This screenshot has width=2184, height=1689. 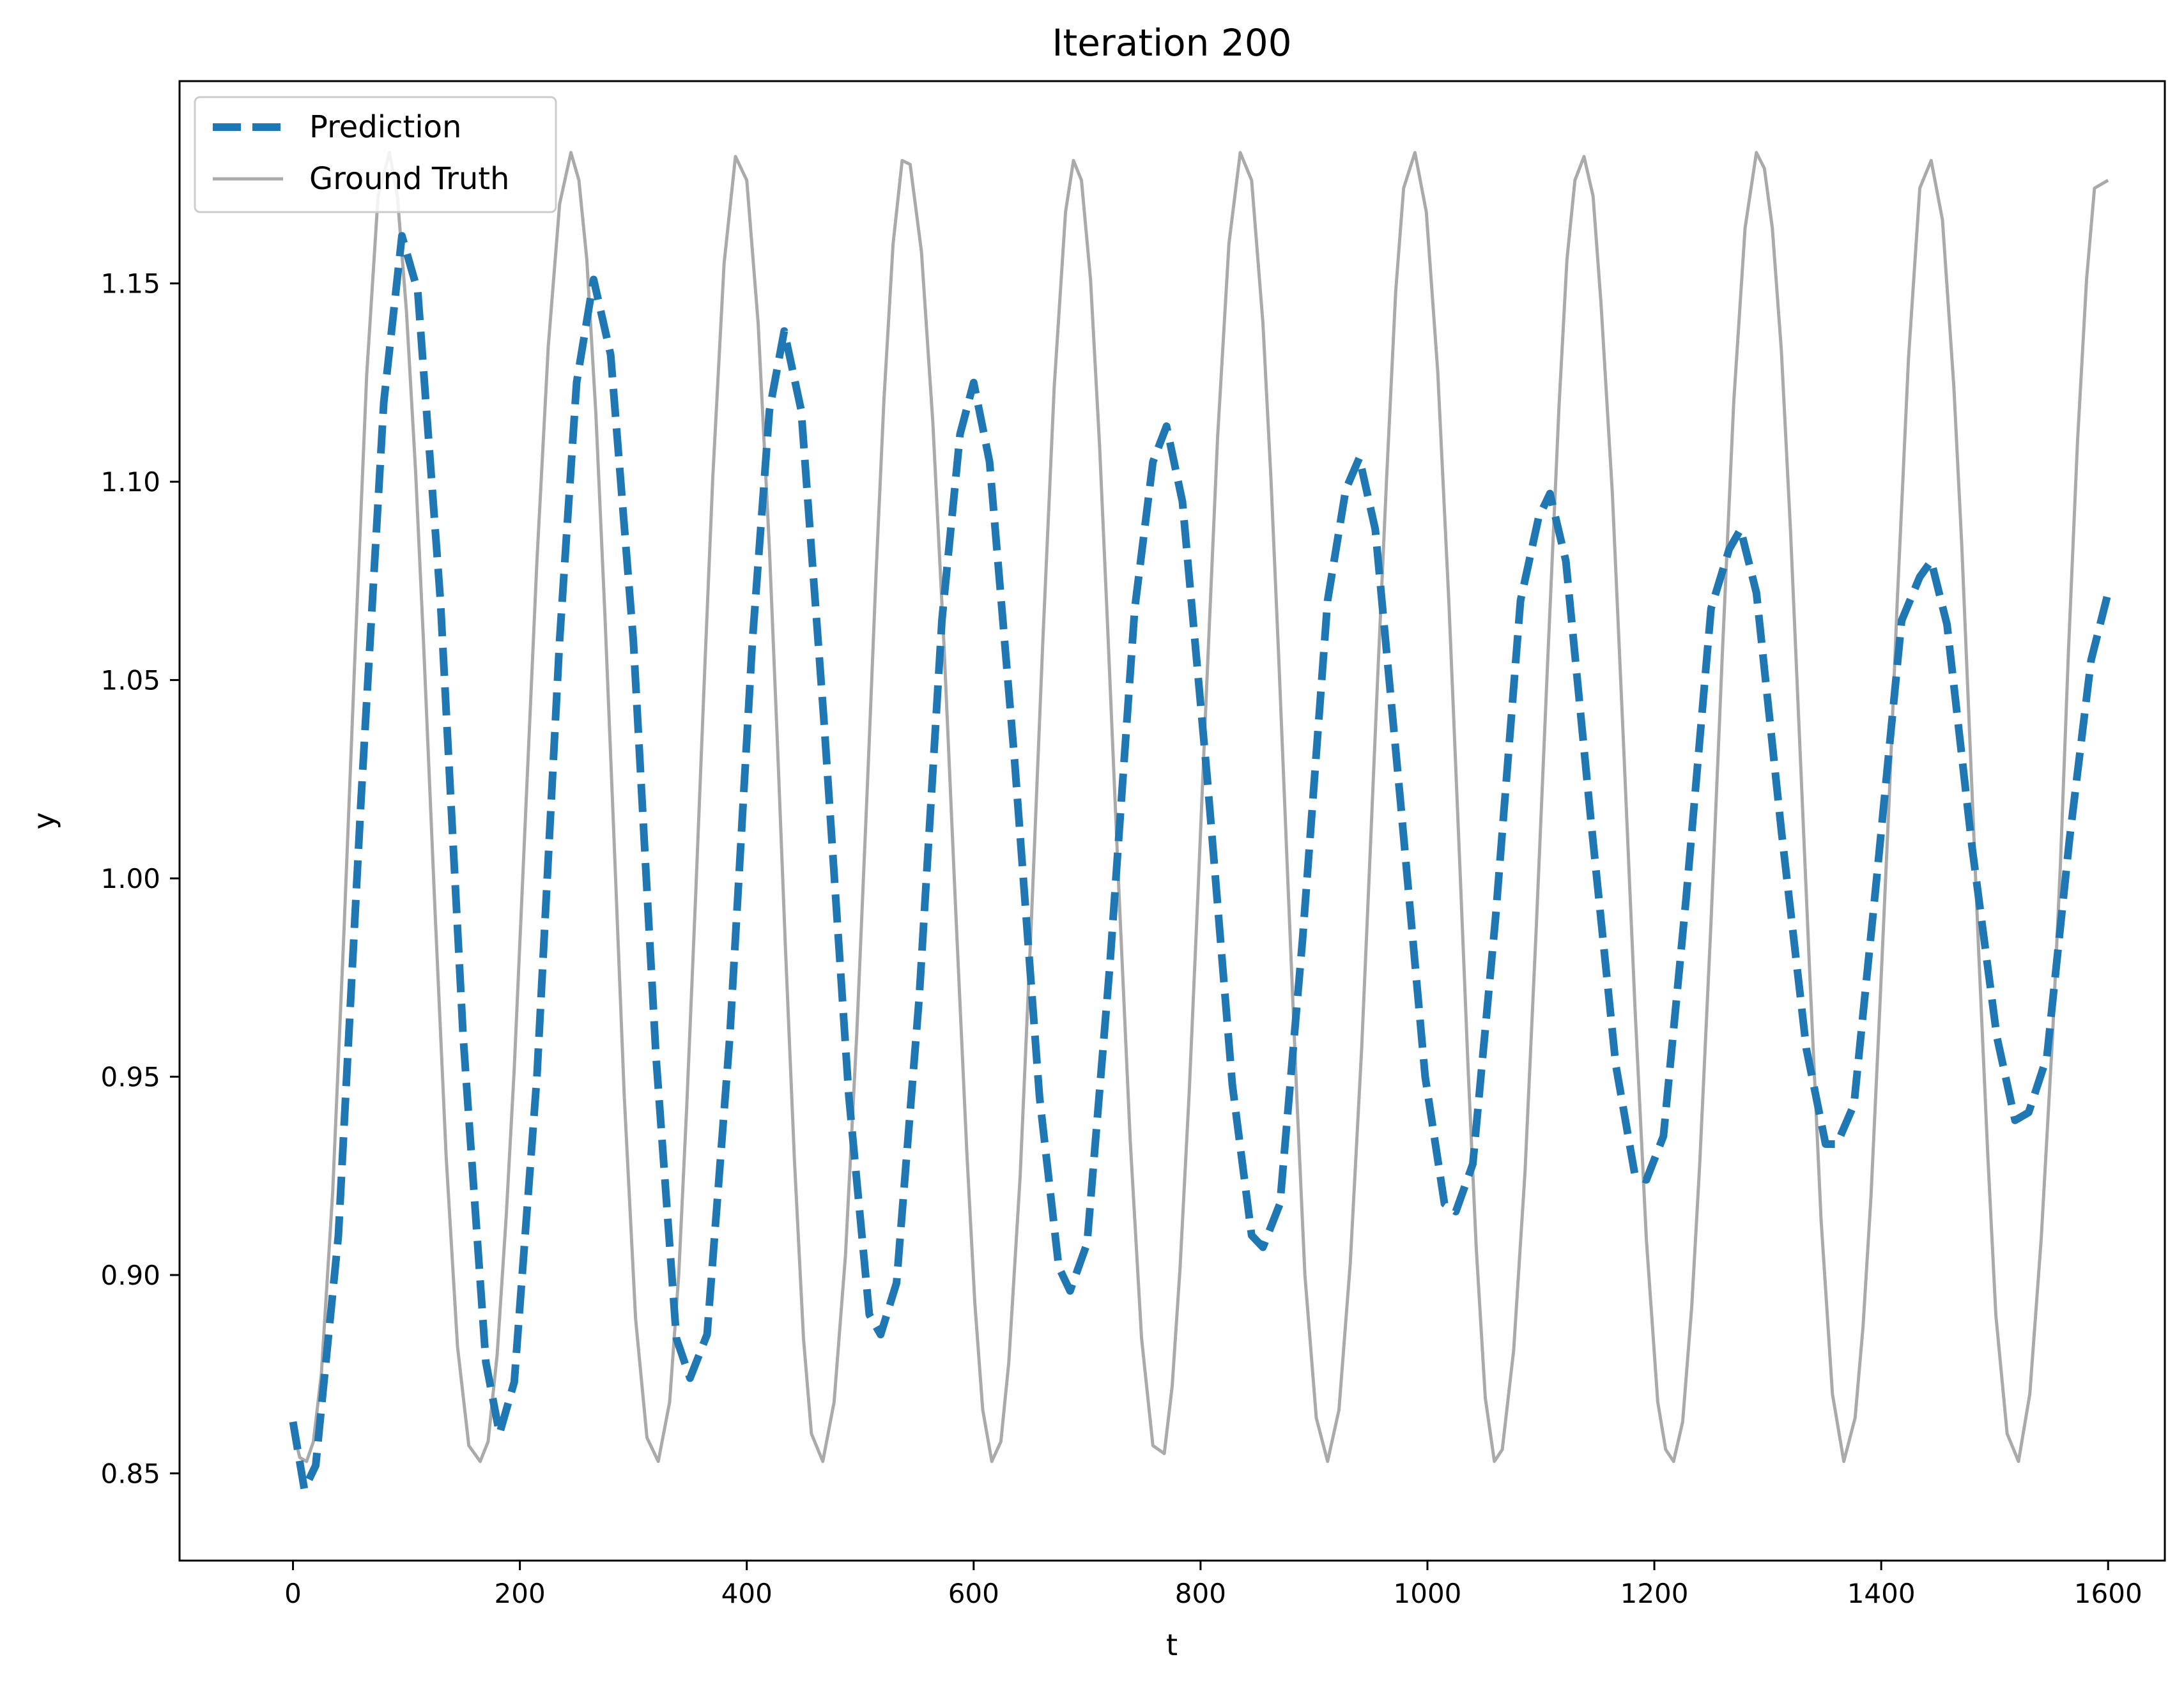 I want to click on y-tick-label: 0.85, so click(x=130, y=1474).